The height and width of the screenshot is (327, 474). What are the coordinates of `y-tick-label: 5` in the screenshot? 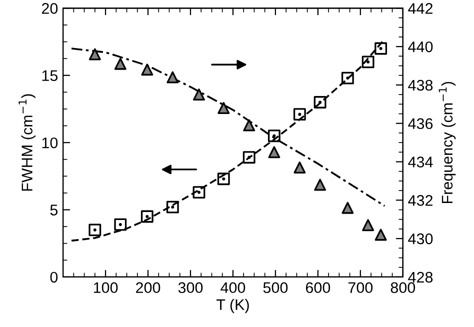 It's located at (54, 210).